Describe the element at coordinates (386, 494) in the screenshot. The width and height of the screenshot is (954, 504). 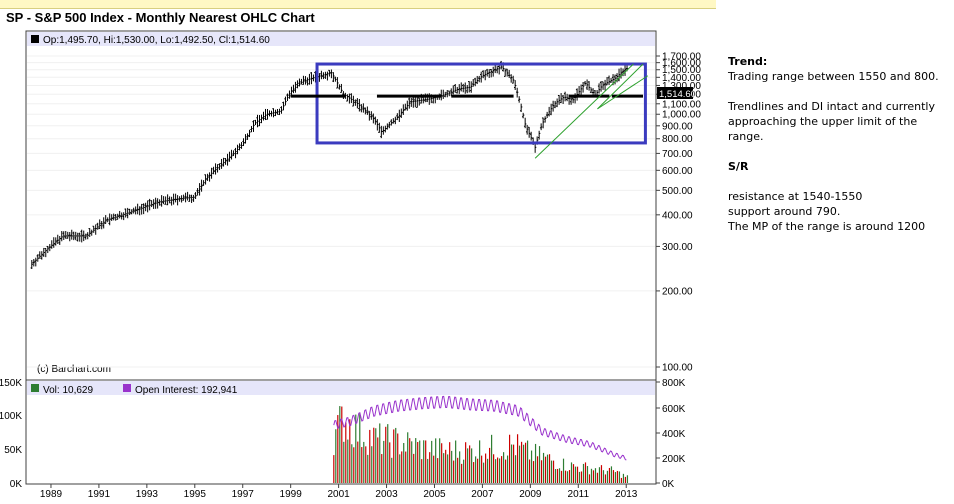
I see `time-tick-label: 2003` at that location.